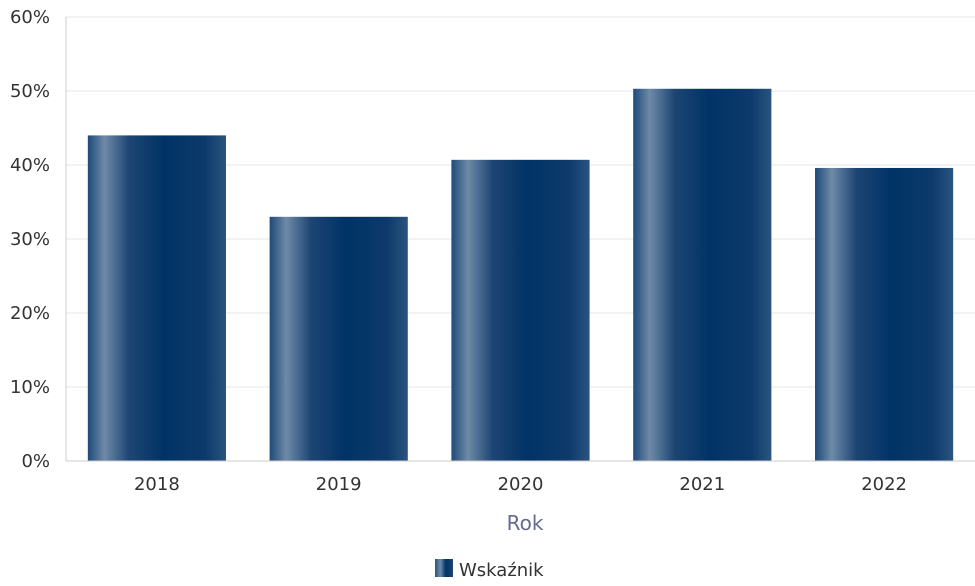 The image size is (975, 586). What do you see at coordinates (30, 165) in the screenshot?
I see `y-tick-label: 40%` at bounding box center [30, 165].